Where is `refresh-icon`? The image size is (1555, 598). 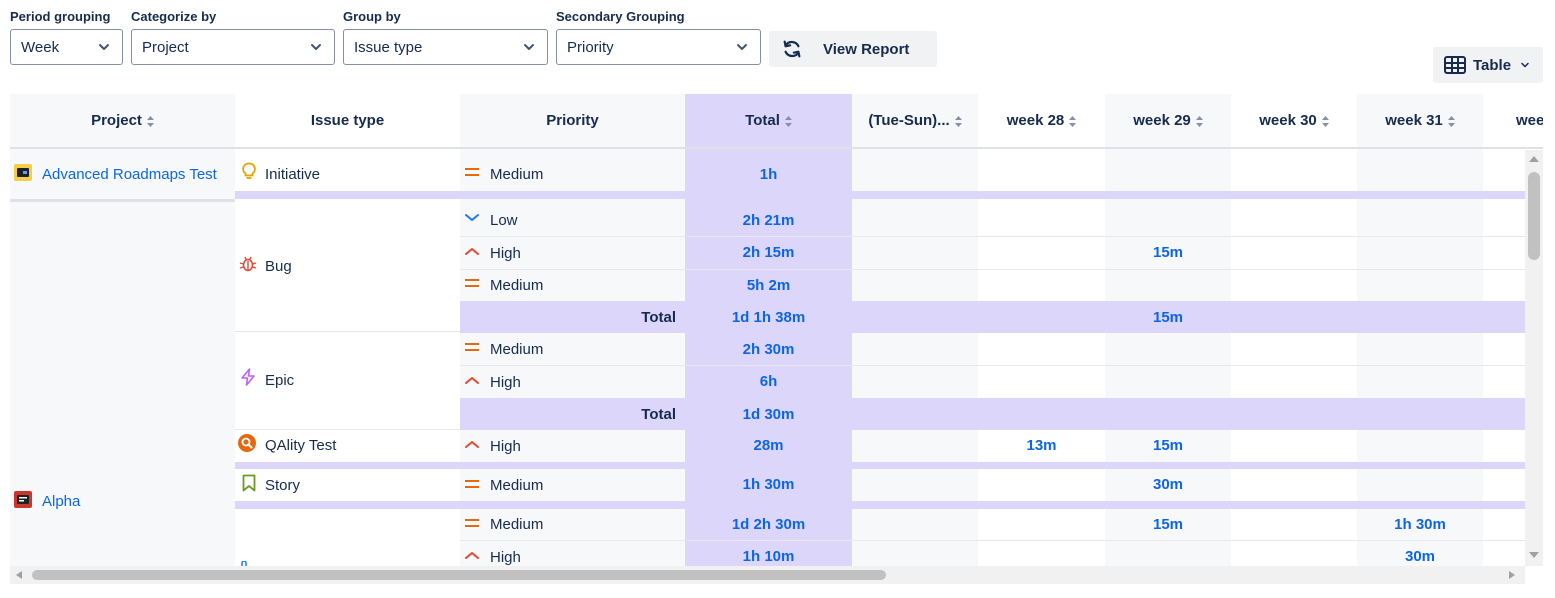 refresh-icon is located at coordinates (792, 49).